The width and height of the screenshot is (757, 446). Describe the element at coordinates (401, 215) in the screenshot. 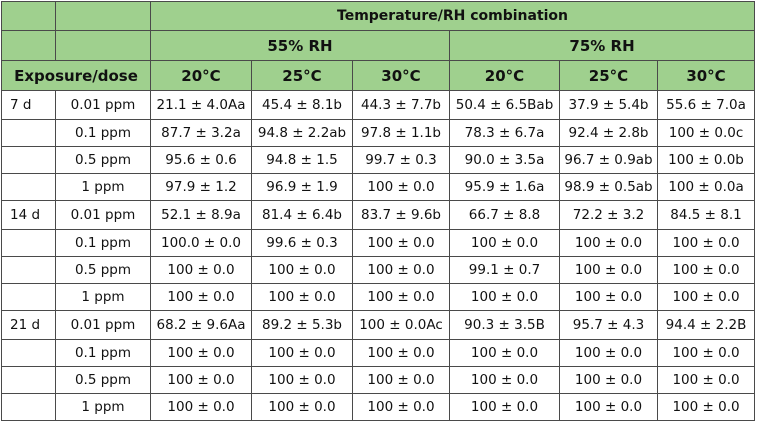

I see `value-cell: 83.7 ± 9.6b` at that location.